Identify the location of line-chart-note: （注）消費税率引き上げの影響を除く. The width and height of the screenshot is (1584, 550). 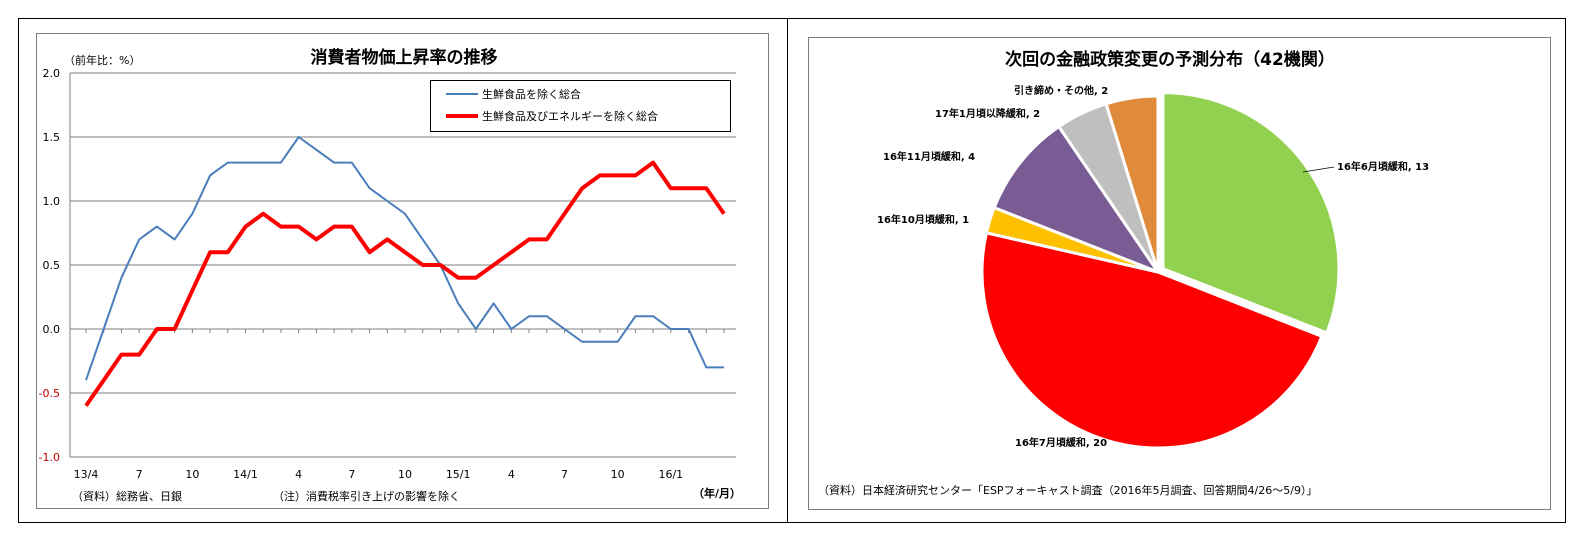
(366, 496).